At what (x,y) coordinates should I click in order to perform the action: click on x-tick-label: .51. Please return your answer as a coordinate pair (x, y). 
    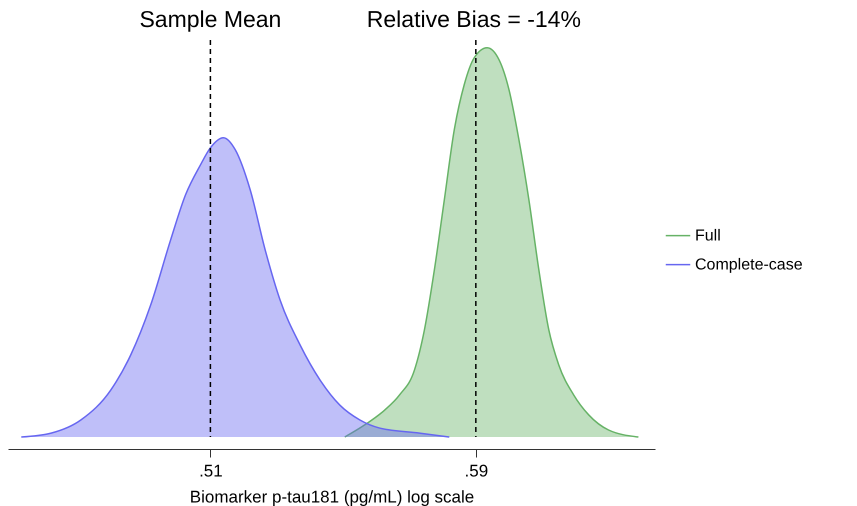
    Looking at the image, I should click on (211, 471).